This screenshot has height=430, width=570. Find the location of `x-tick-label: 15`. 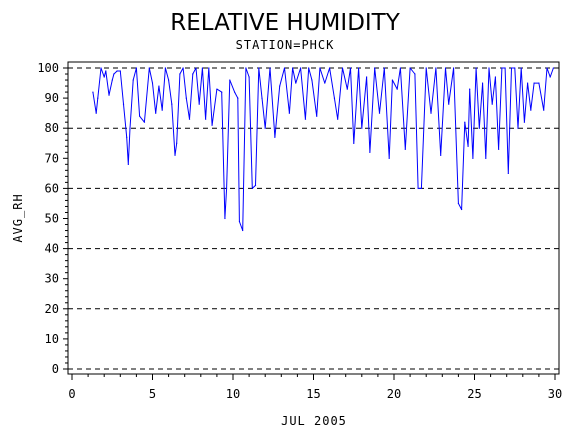

x-tick-label: 15 is located at coordinates (313, 394).